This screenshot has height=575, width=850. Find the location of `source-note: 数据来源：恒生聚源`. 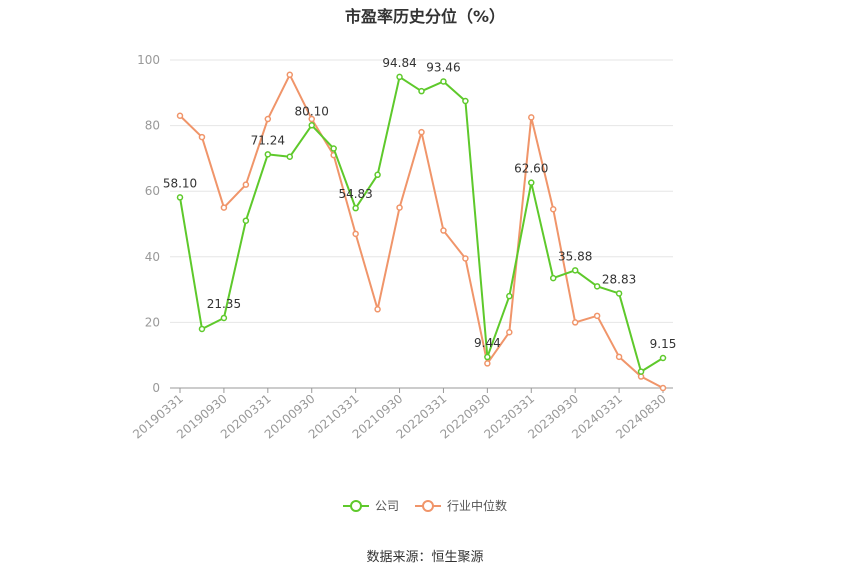

source-note: 数据来源：恒生聚源 is located at coordinates (425, 557).